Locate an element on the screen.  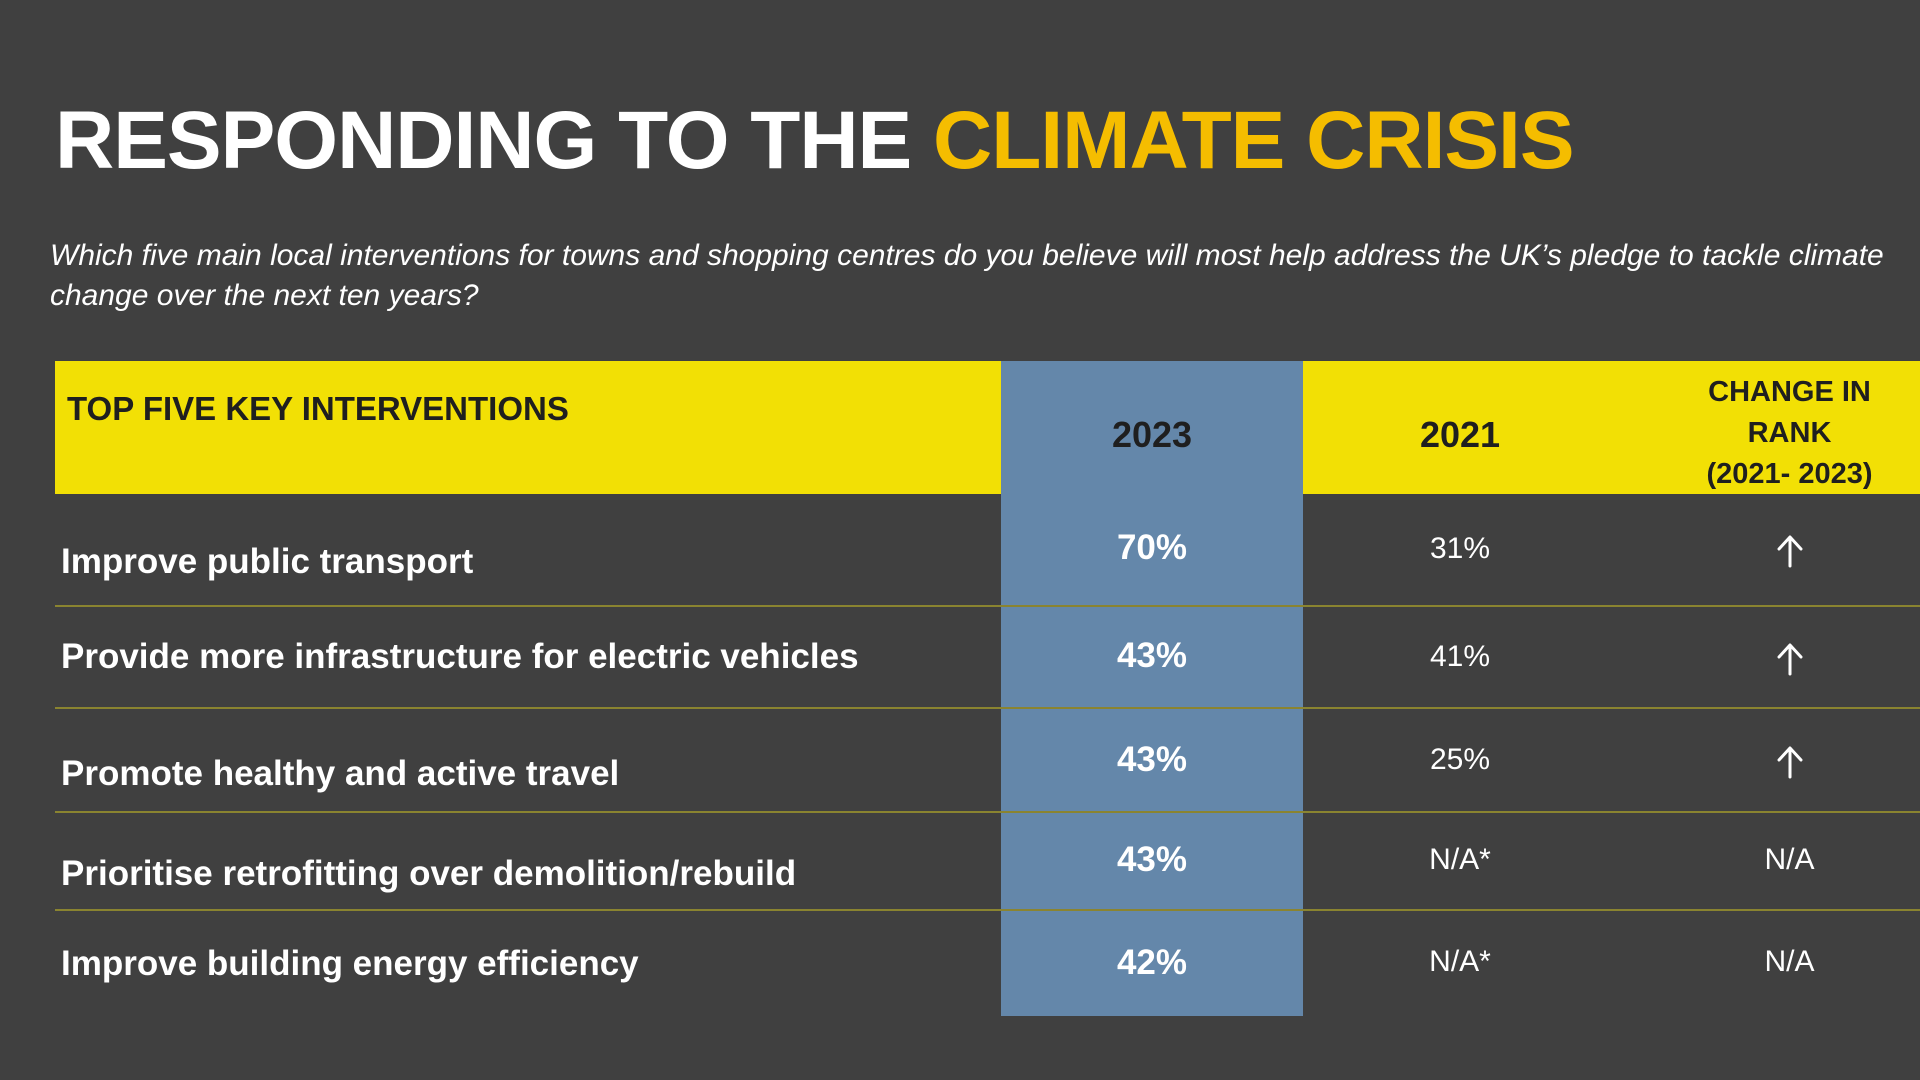
row-4-value-2021: N/A* is located at coordinates (1460, 859).